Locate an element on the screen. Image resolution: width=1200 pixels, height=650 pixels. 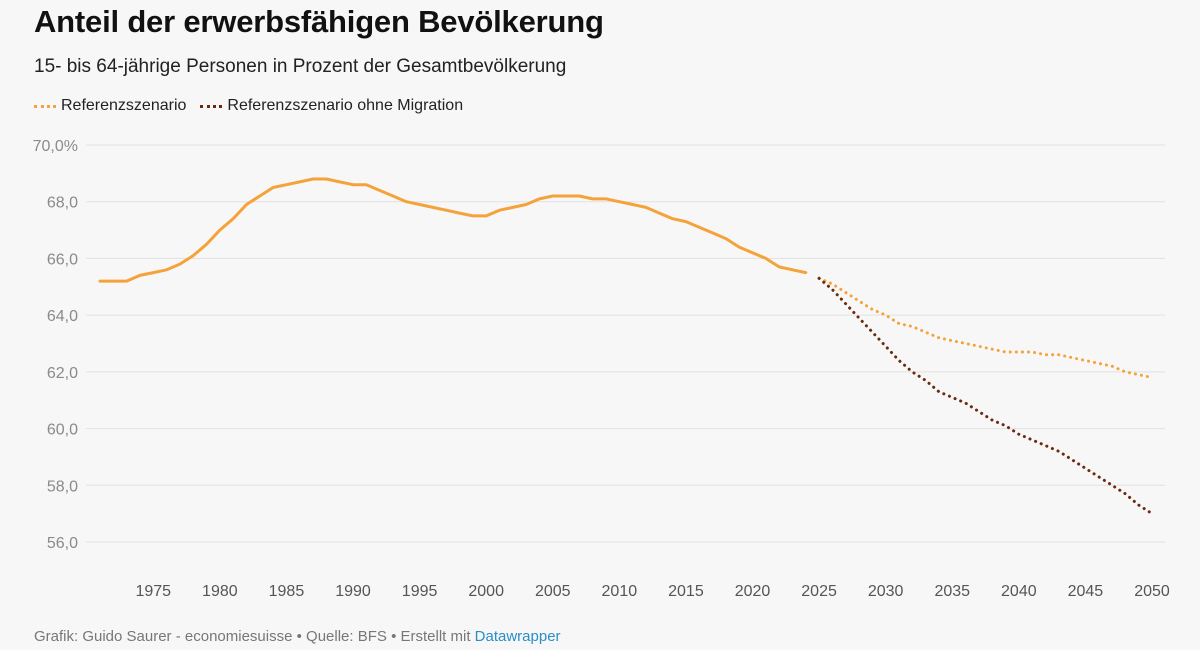
y-tick-label: 56,0 is located at coordinates (62, 543).